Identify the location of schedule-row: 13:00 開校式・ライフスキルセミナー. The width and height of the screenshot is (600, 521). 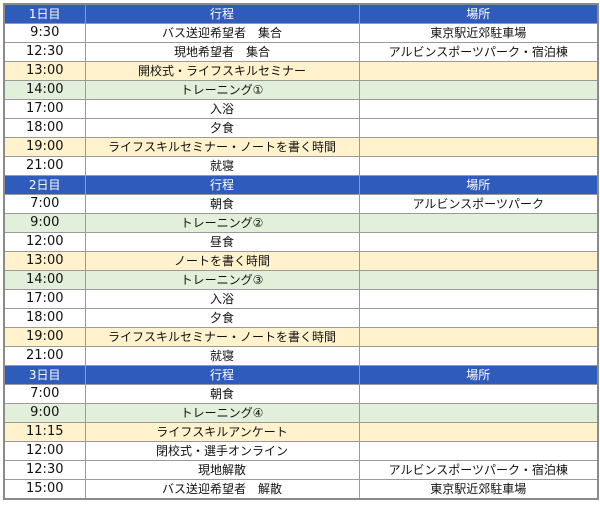
(301, 71).